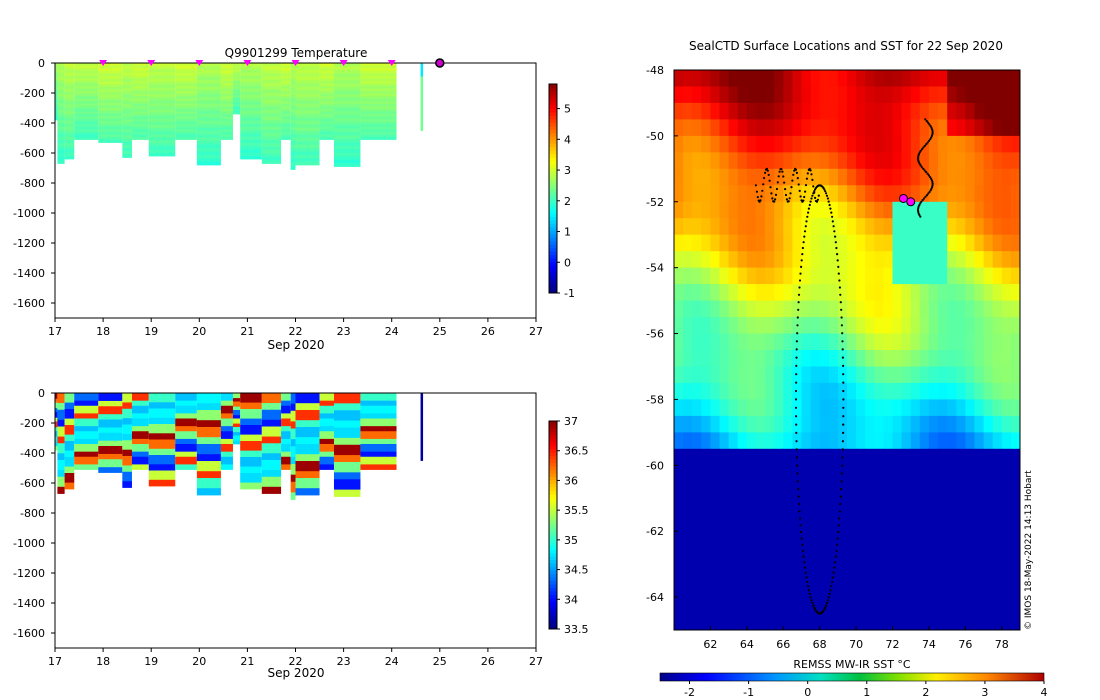  What do you see at coordinates (151, 331) in the screenshot?
I see `temperature-x-tick-label: 19` at bounding box center [151, 331].